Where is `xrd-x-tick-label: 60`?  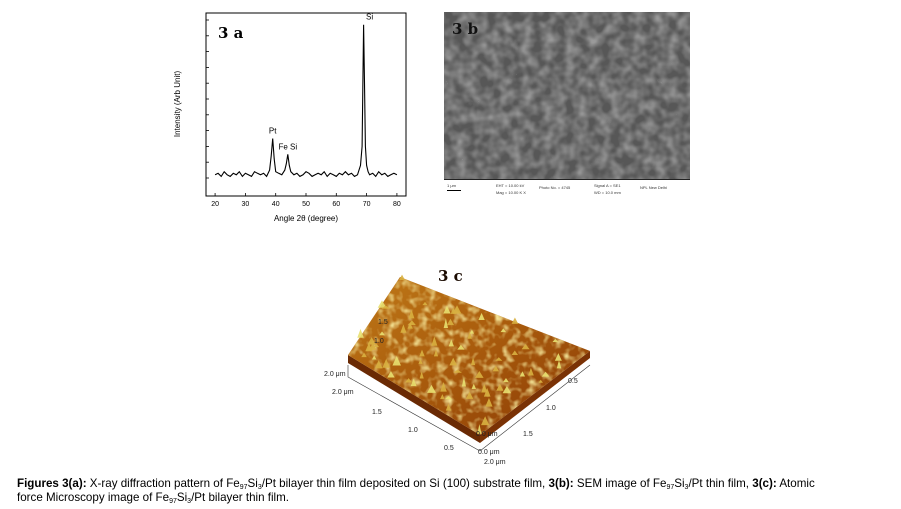
xrd-x-tick-label: 60 is located at coordinates (336, 204).